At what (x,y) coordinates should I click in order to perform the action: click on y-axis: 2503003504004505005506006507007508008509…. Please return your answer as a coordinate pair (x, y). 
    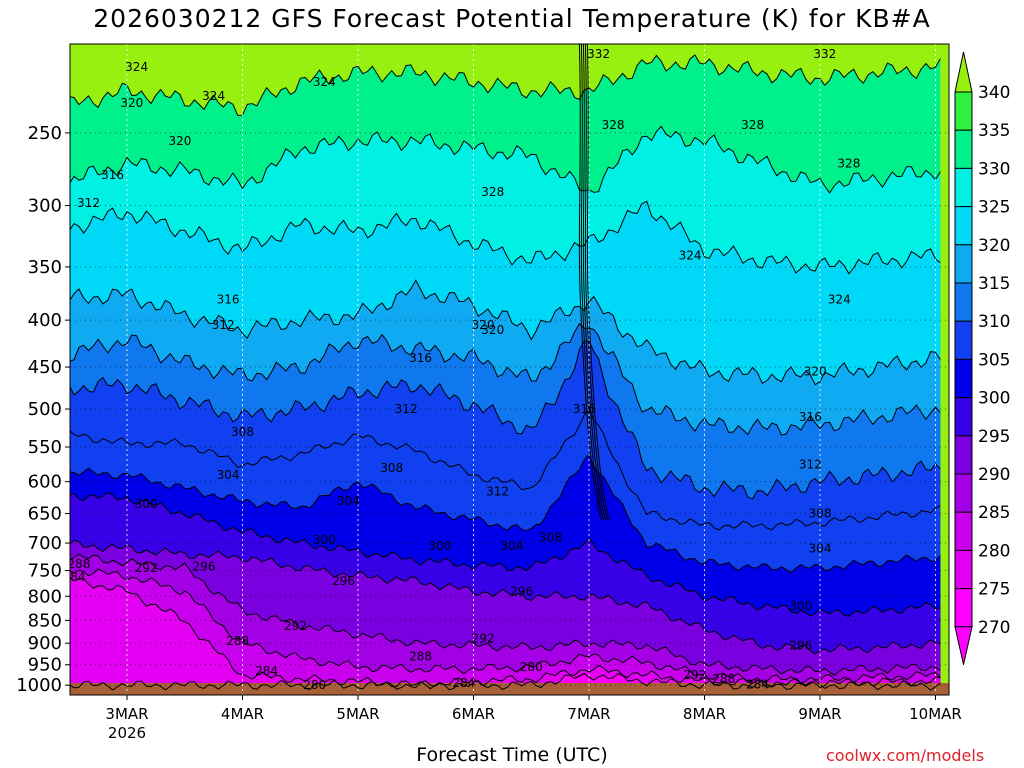
    Looking at the image, I should click on (43, 409).